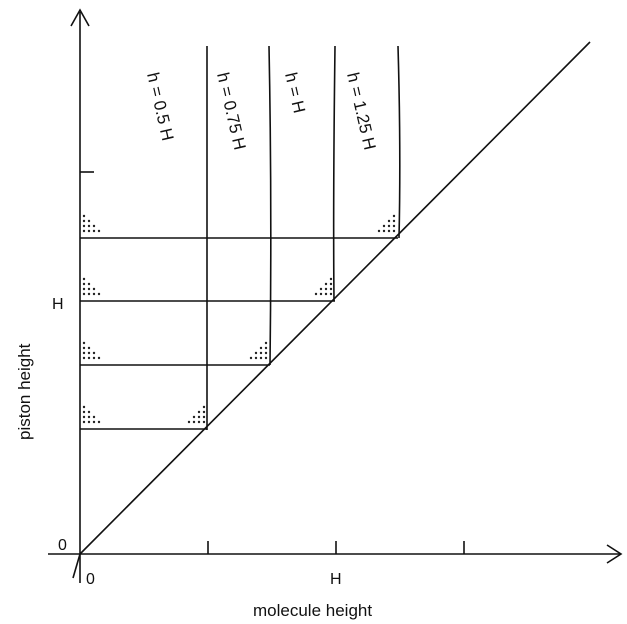 Image resolution: width=627 pixels, height=624 pixels. What do you see at coordinates (399, 142) in the screenshot?
I see `curve-line-h-1.25H` at bounding box center [399, 142].